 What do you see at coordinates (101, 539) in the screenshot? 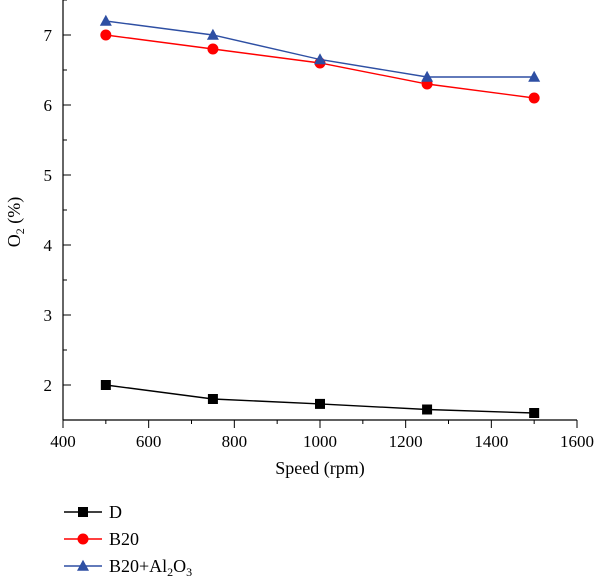
I see `legend-item: B20` at bounding box center [101, 539].